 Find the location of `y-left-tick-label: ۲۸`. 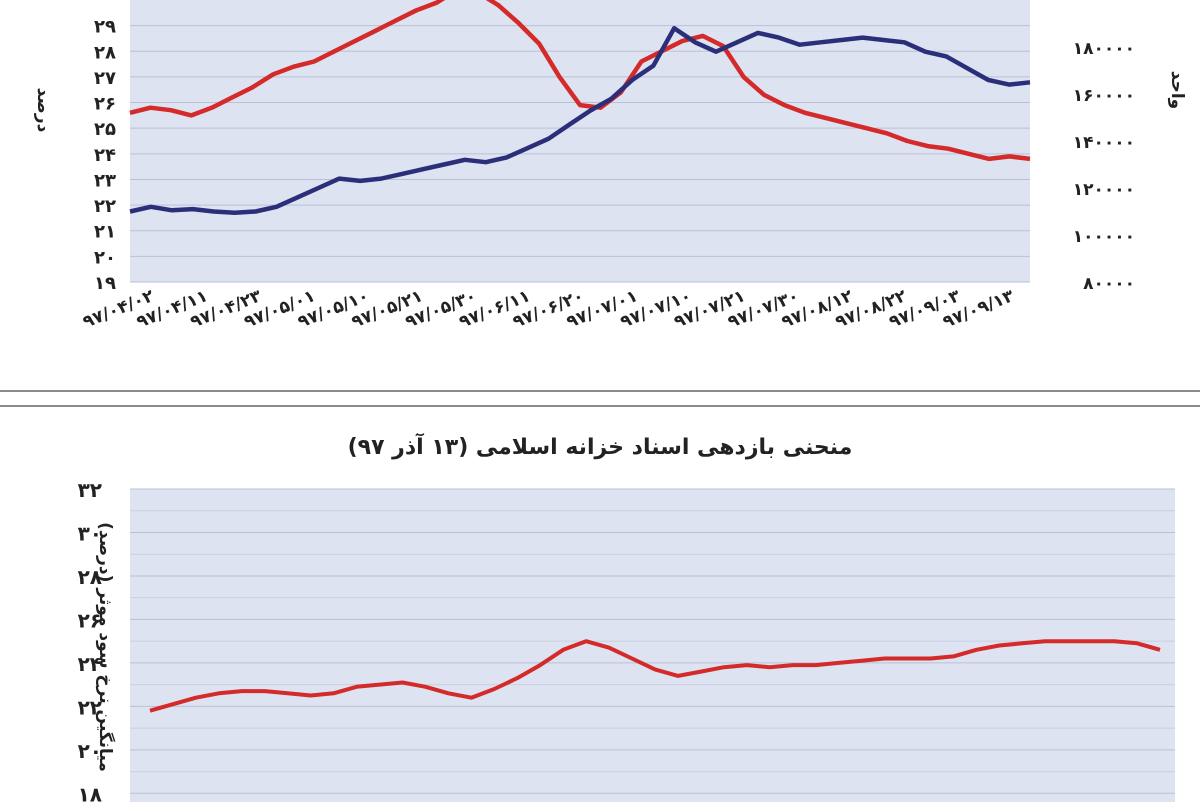

y-left-tick-label: ۲۸ is located at coordinates (105, 52).